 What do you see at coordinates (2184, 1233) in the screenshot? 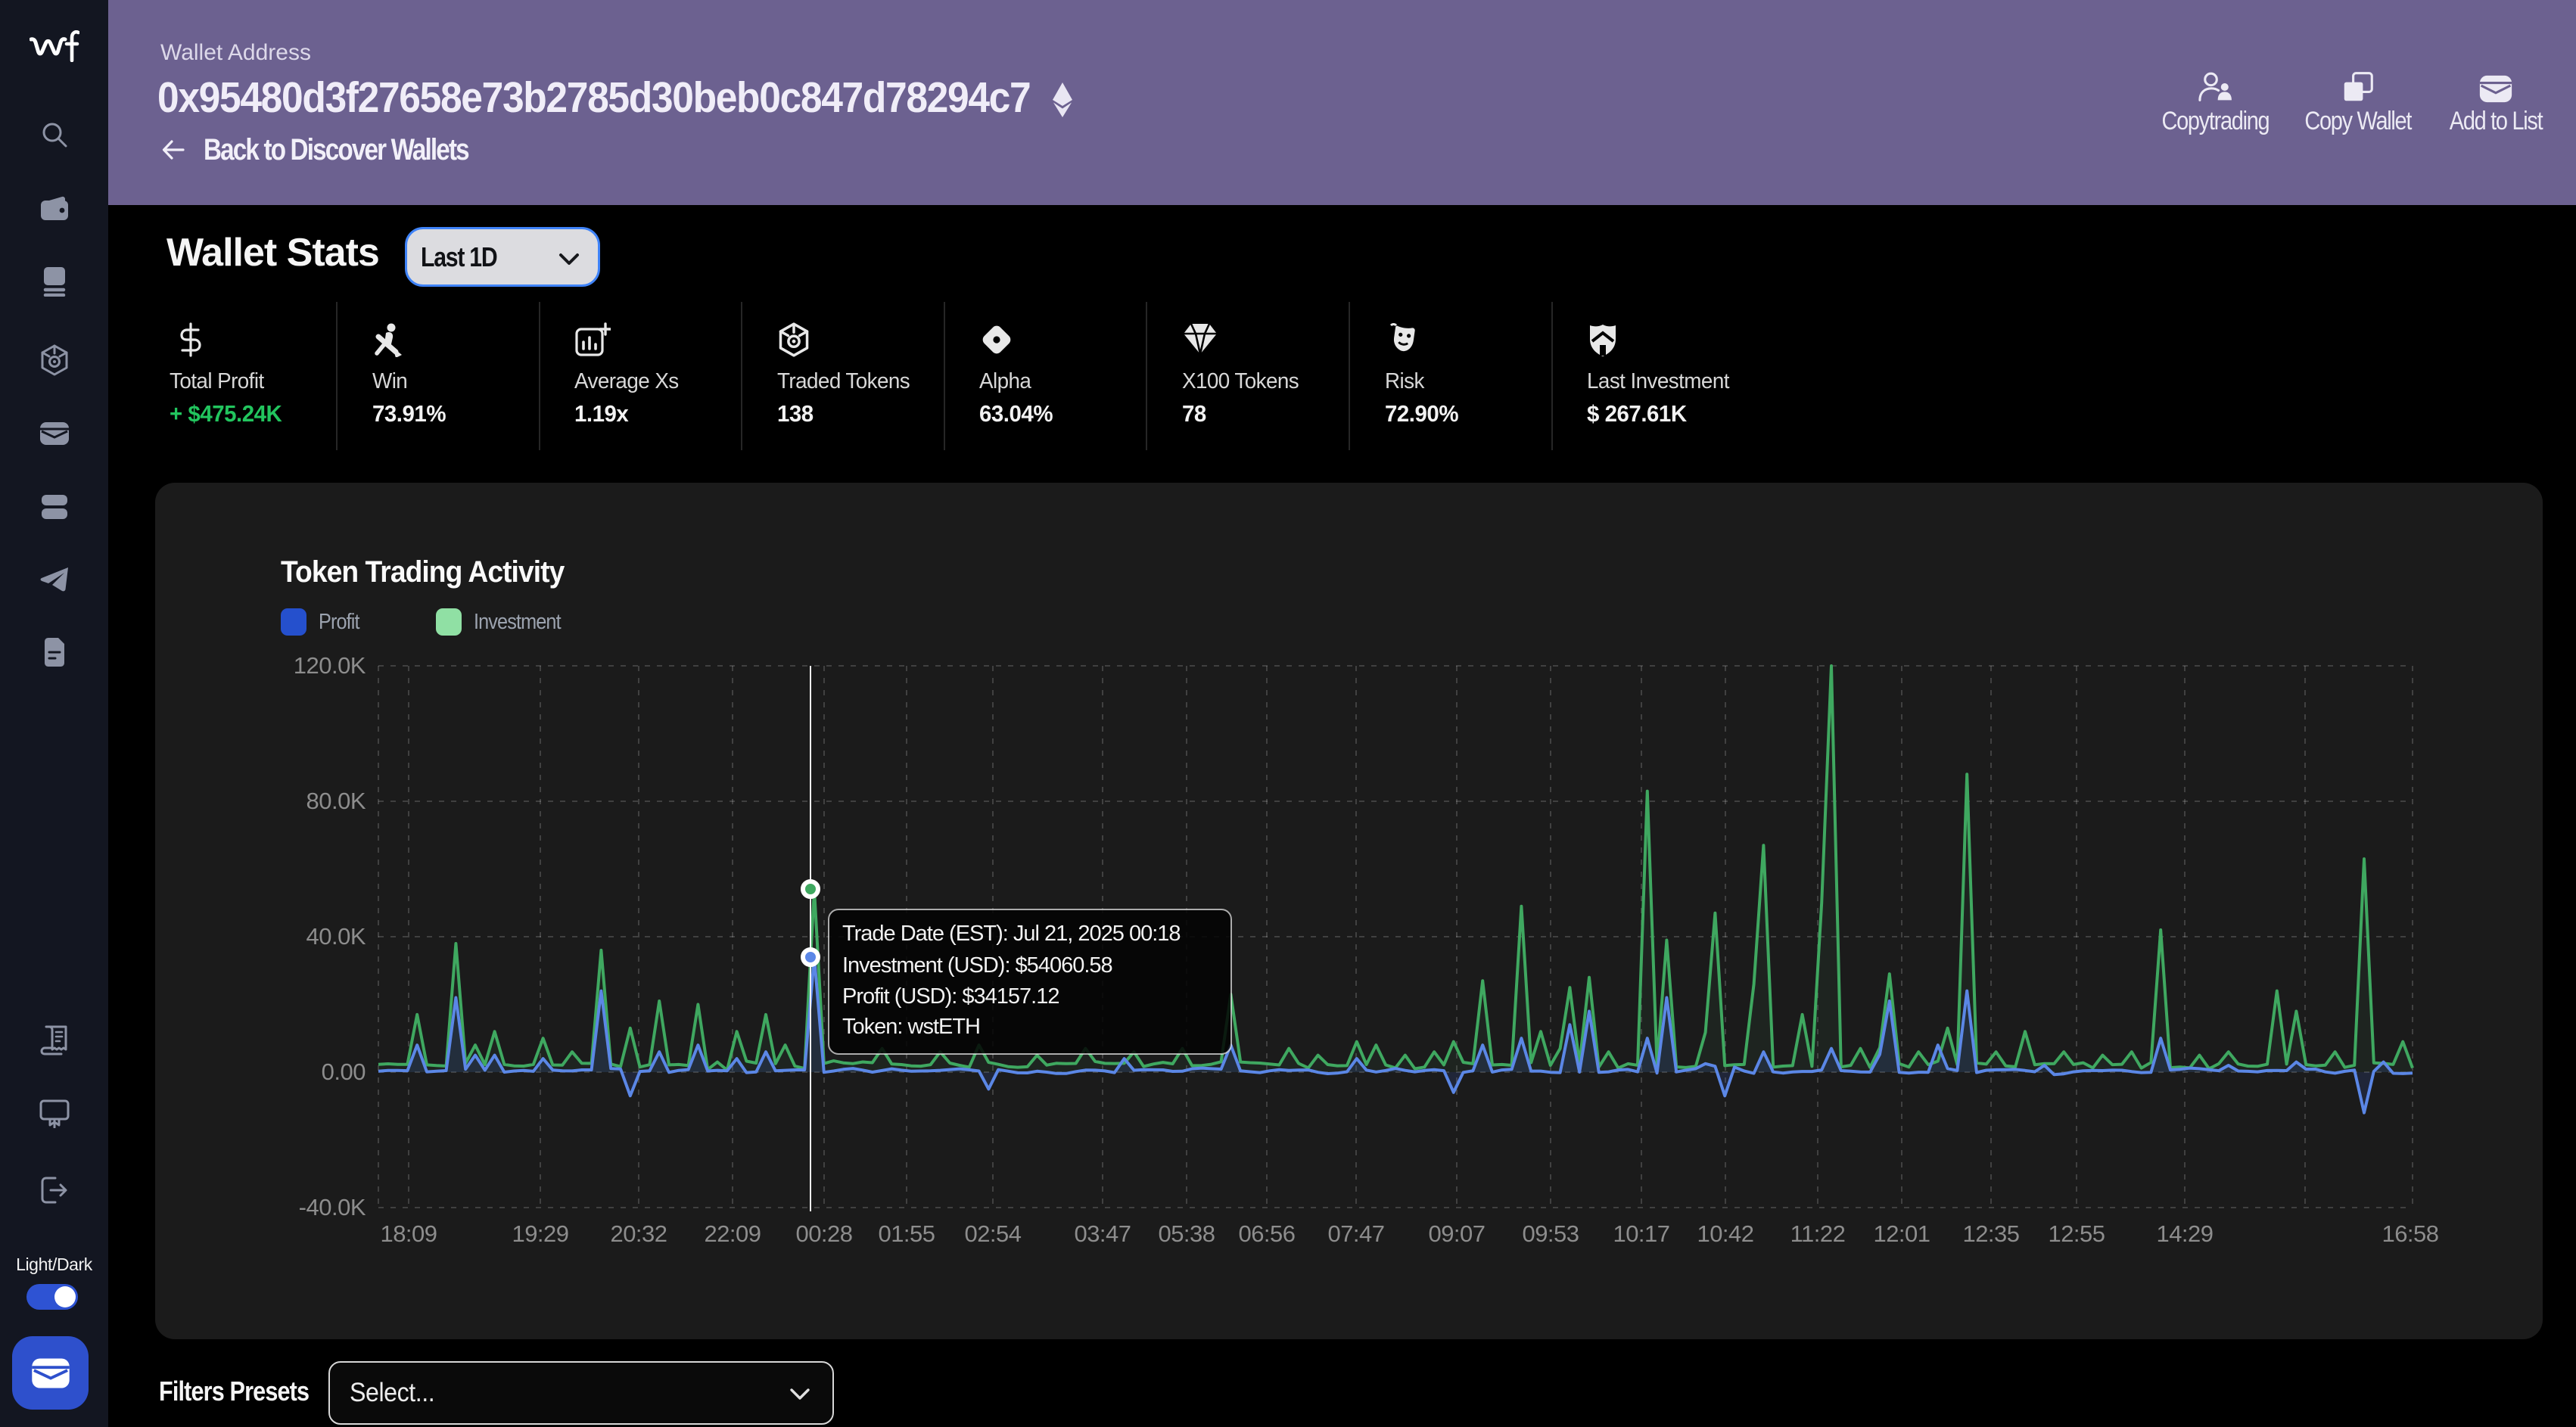
I see `svg-text: 14:29` at bounding box center [2184, 1233].